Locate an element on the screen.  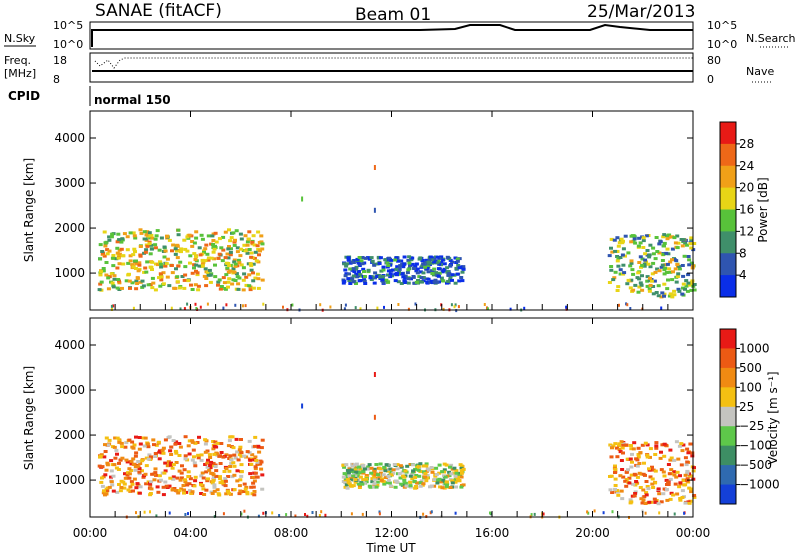
velocity-colorbar-label: Velocity [m s⁻¹] is located at coordinates (773, 417).